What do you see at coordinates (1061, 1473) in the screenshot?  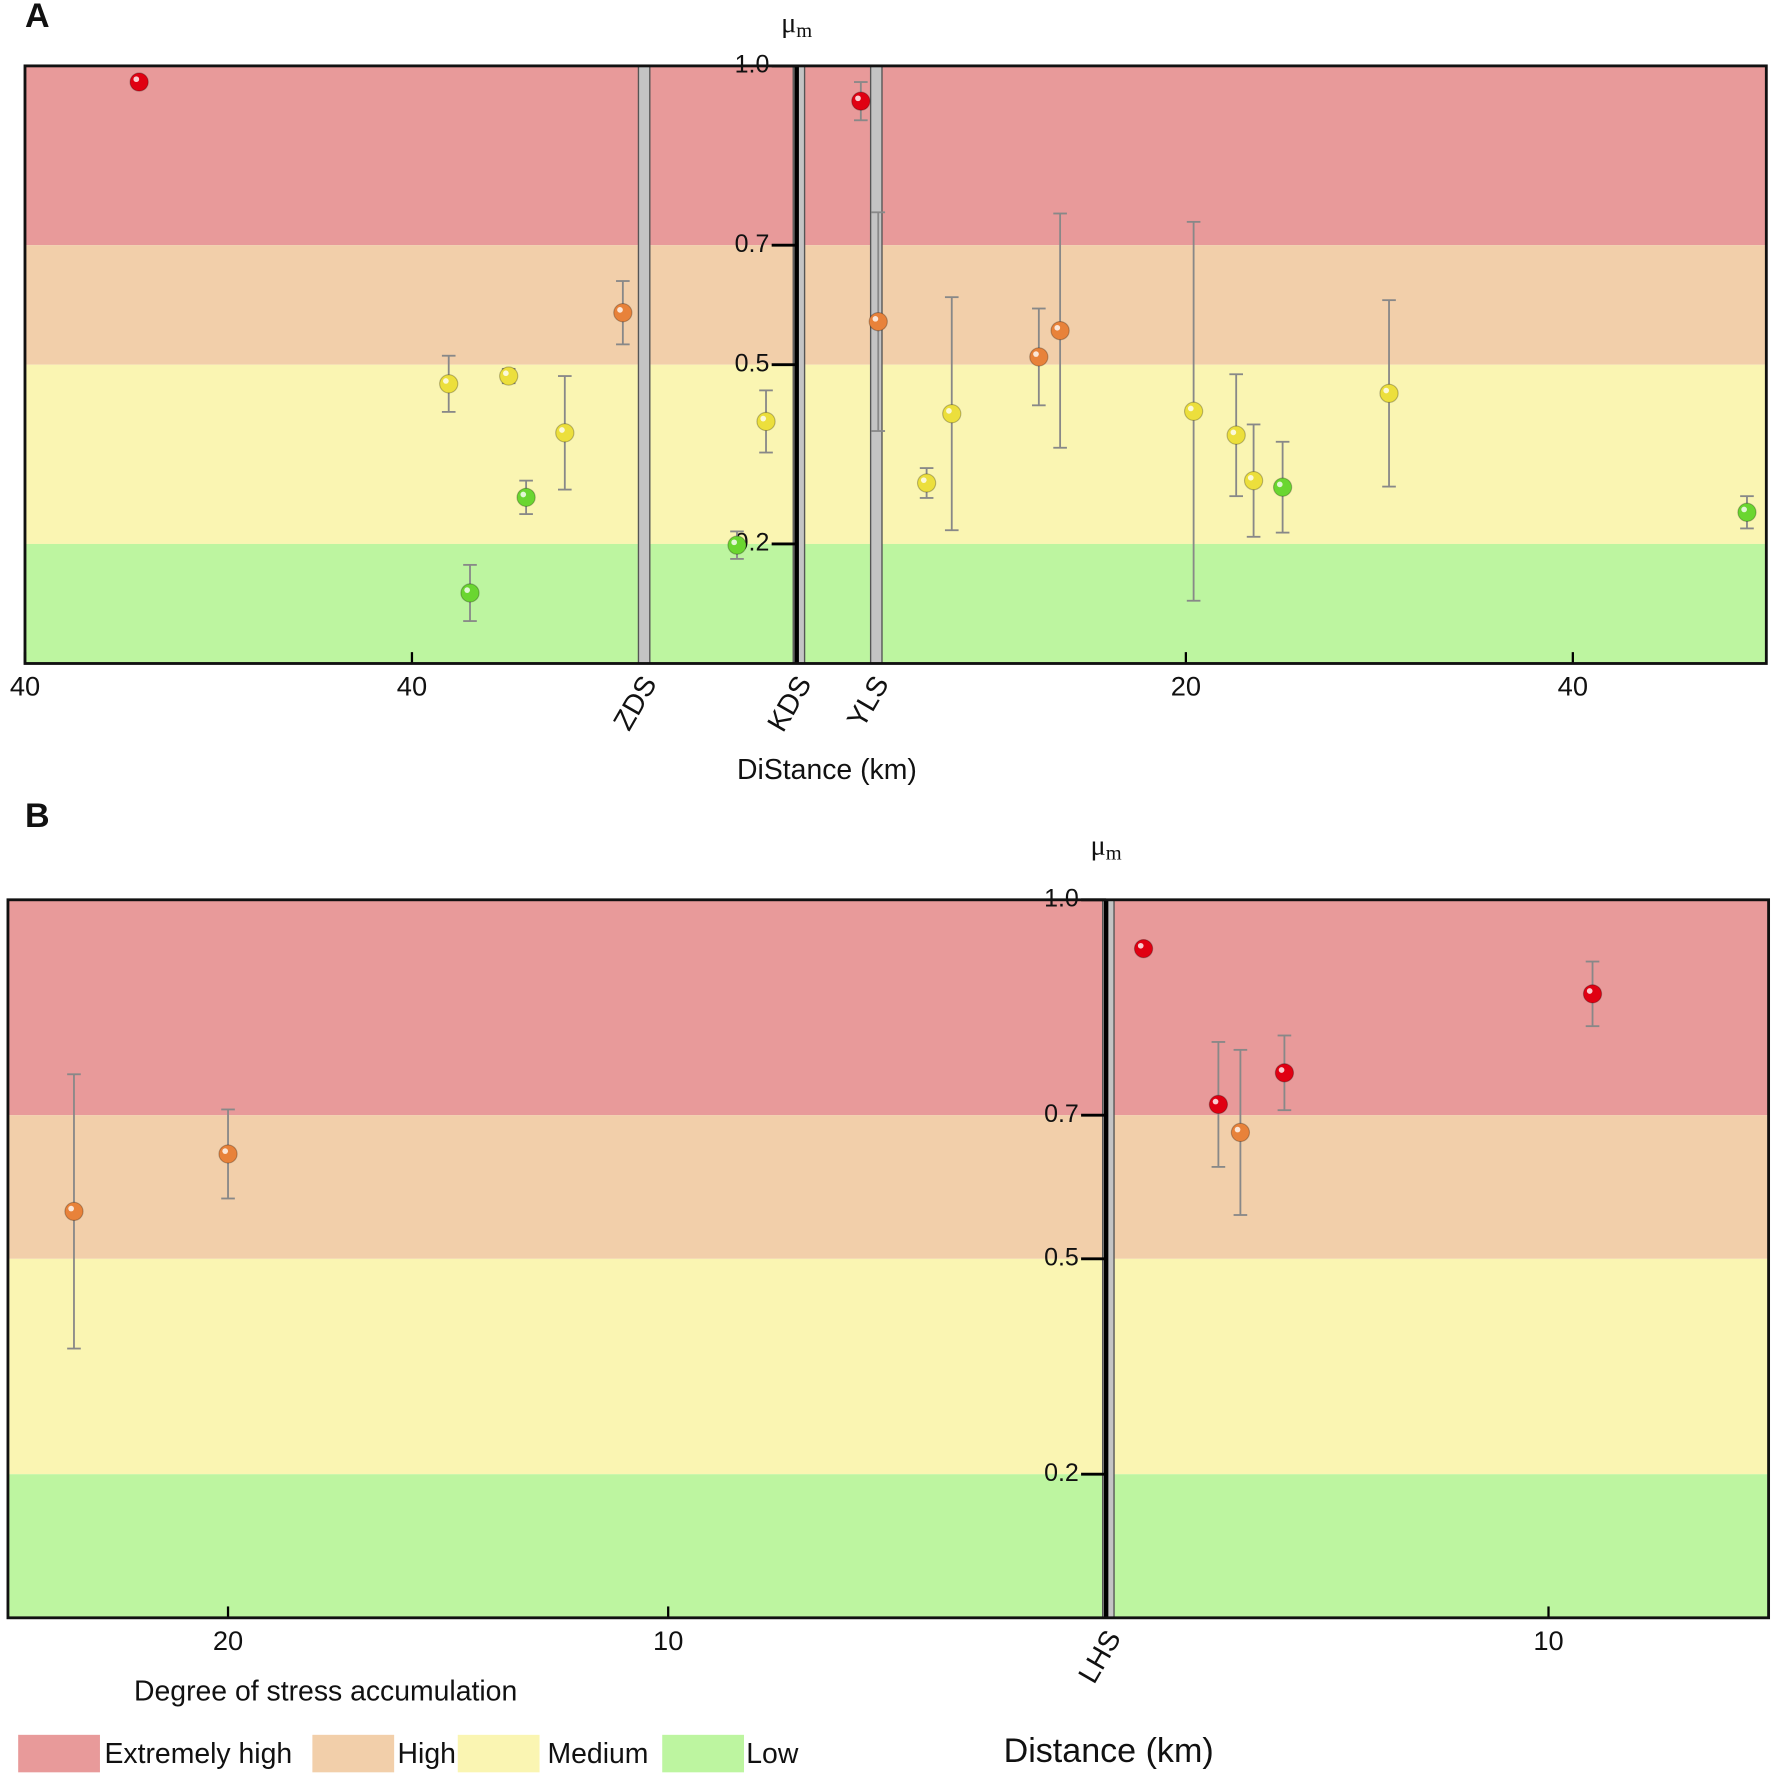 I see `y-tick-label: 0.2` at bounding box center [1061, 1473].